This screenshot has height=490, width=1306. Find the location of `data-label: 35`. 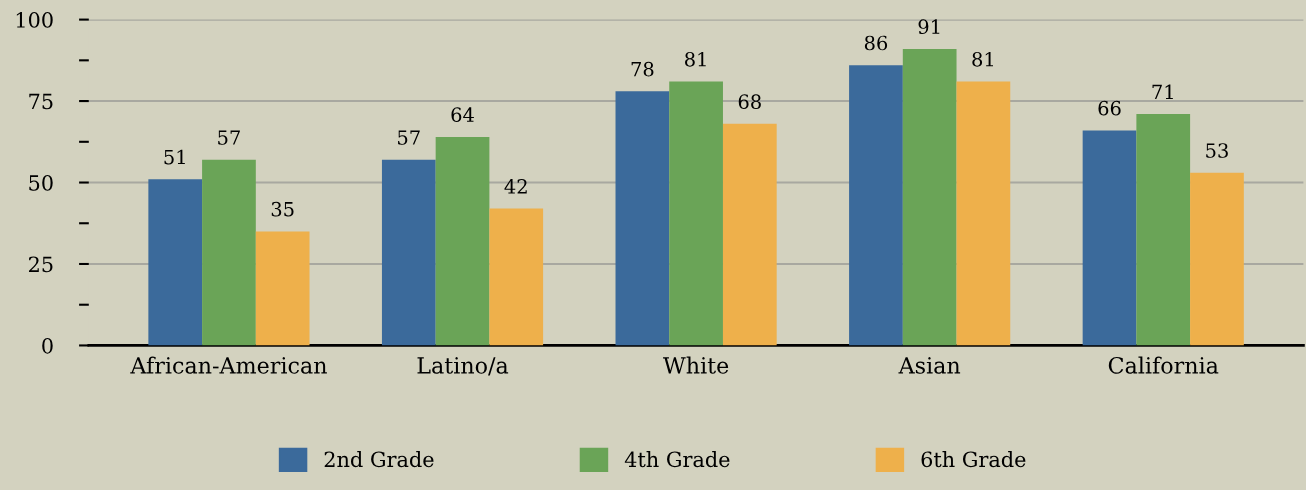

data-label: 35 is located at coordinates (282, 209).